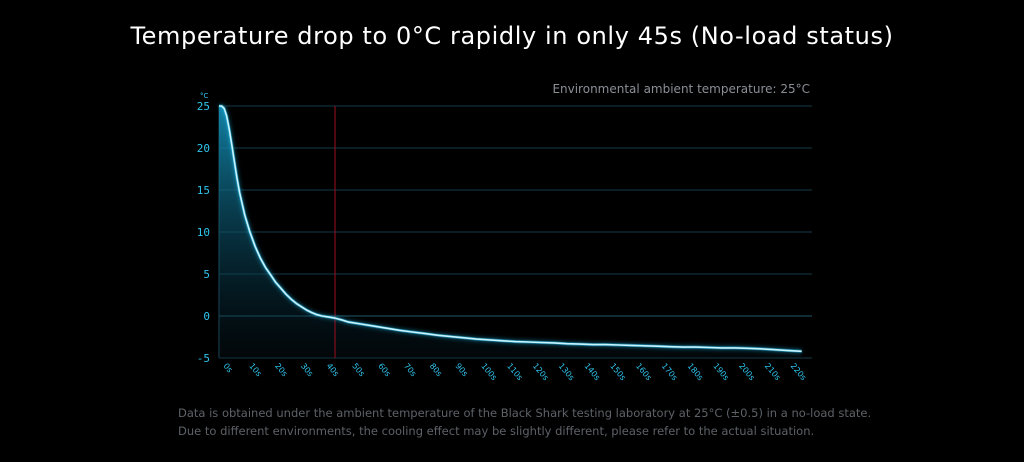 Image resolution: width=1024 pixels, height=462 pixels. I want to click on x-tick-label: 120s, so click(540, 372).